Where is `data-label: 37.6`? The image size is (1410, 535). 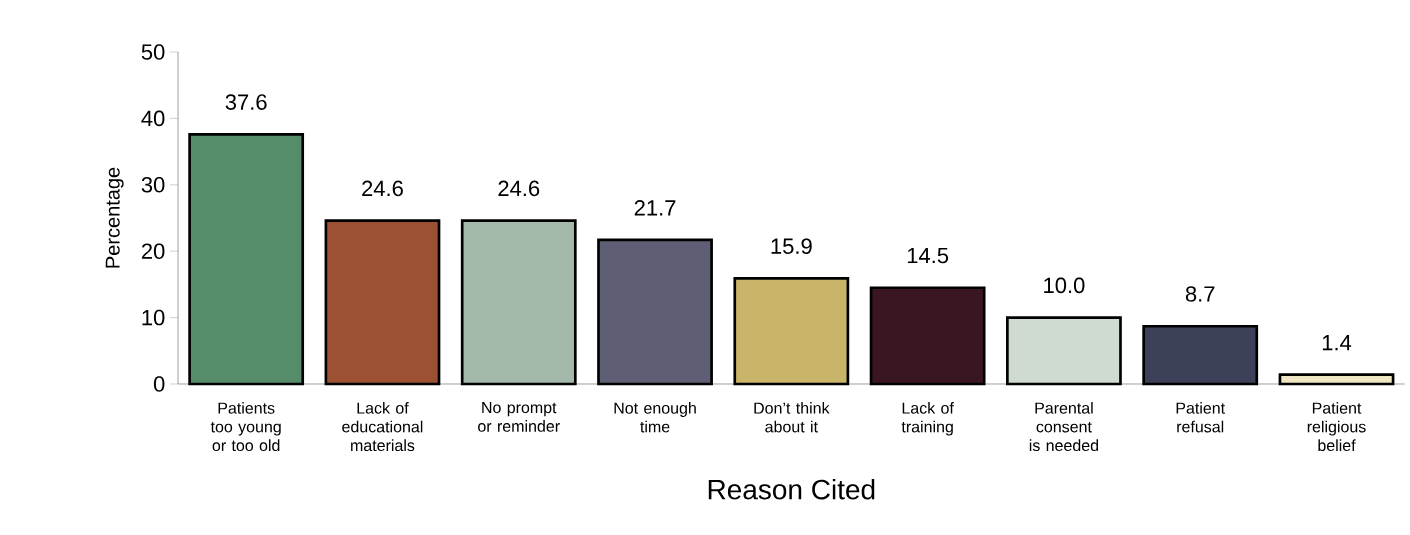 data-label: 37.6 is located at coordinates (246, 102).